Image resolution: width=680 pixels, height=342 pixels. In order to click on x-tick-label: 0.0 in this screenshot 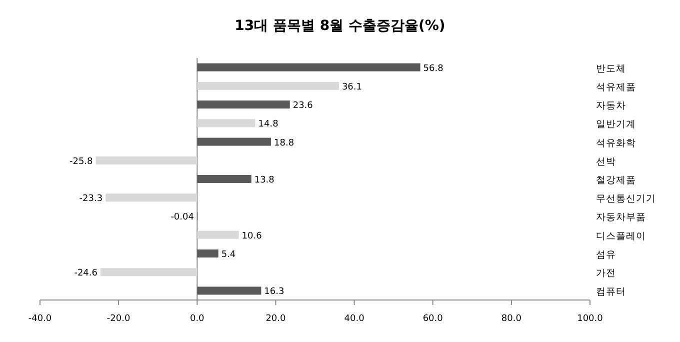, I will do `click(197, 319)`.